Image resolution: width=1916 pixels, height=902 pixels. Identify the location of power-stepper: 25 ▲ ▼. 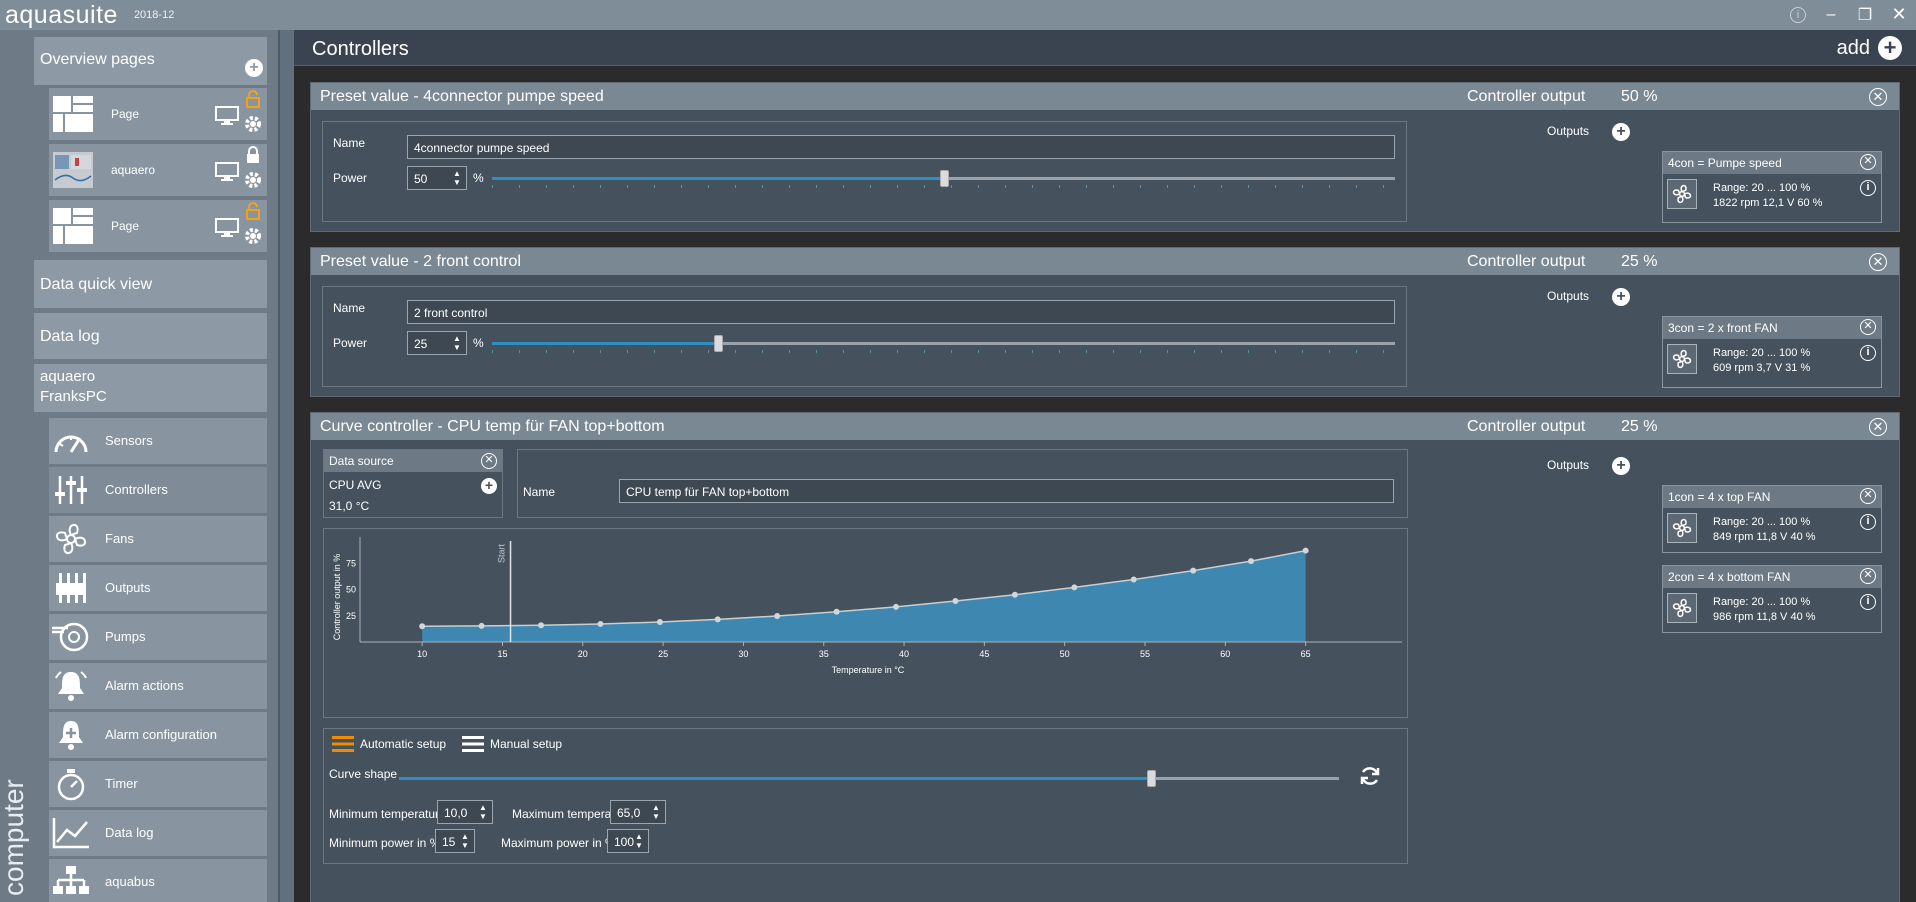
(437, 343).